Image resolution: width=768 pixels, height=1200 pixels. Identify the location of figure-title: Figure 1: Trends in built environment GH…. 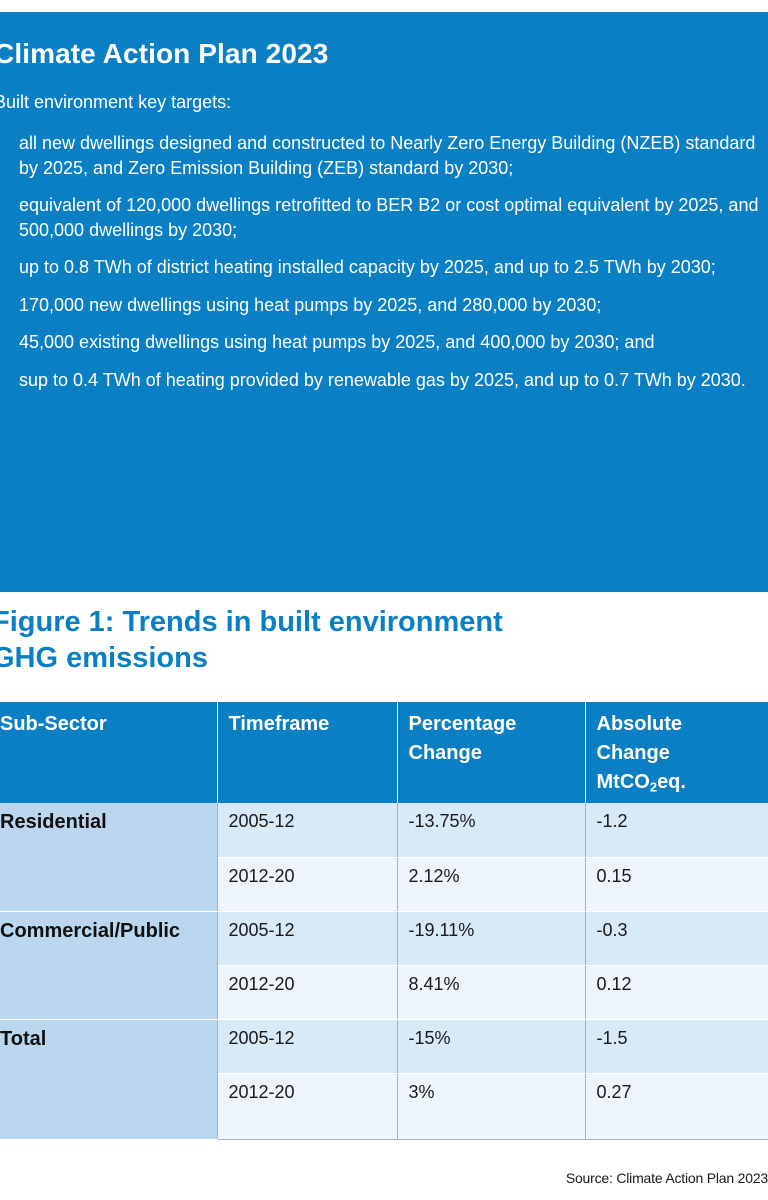
(251, 640).